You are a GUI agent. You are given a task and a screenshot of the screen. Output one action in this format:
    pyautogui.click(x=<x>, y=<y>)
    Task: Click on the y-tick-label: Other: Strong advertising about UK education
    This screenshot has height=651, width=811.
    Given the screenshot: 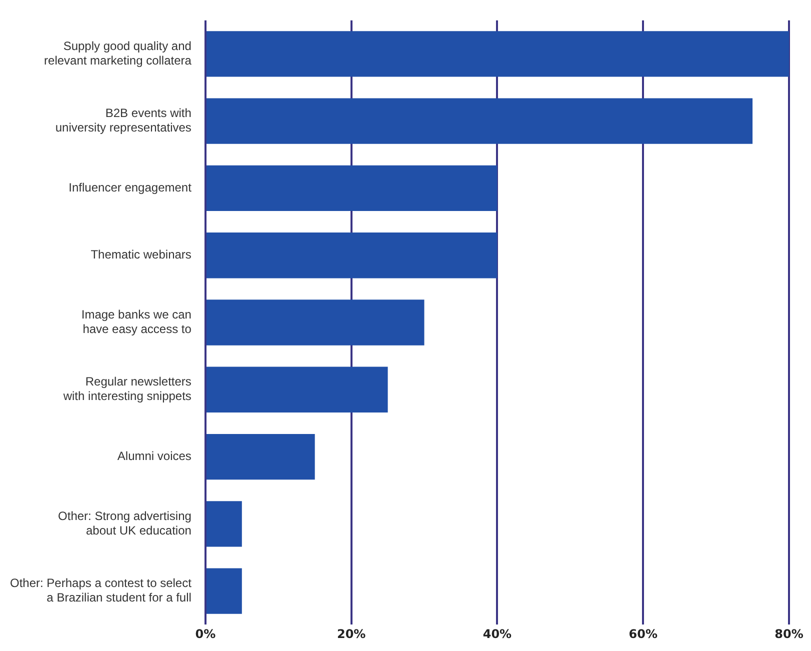 What is the action you would take?
    pyautogui.click(x=125, y=523)
    